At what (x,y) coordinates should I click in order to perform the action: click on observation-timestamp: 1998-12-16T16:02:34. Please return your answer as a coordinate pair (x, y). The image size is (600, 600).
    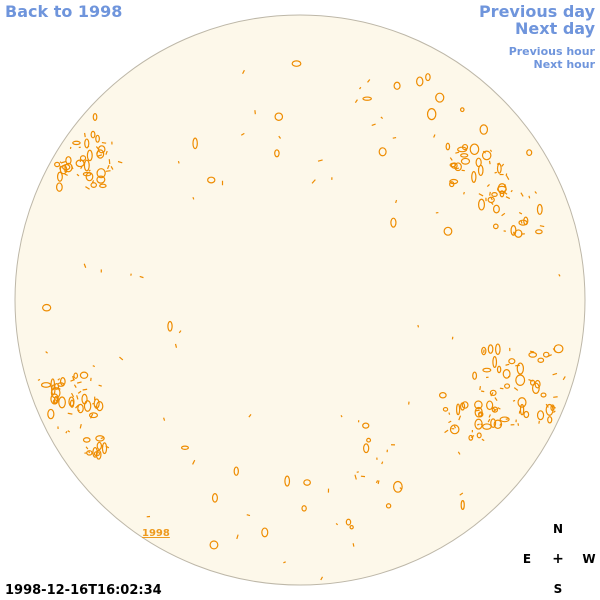
    Looking at the image, I should click on (83, 590).